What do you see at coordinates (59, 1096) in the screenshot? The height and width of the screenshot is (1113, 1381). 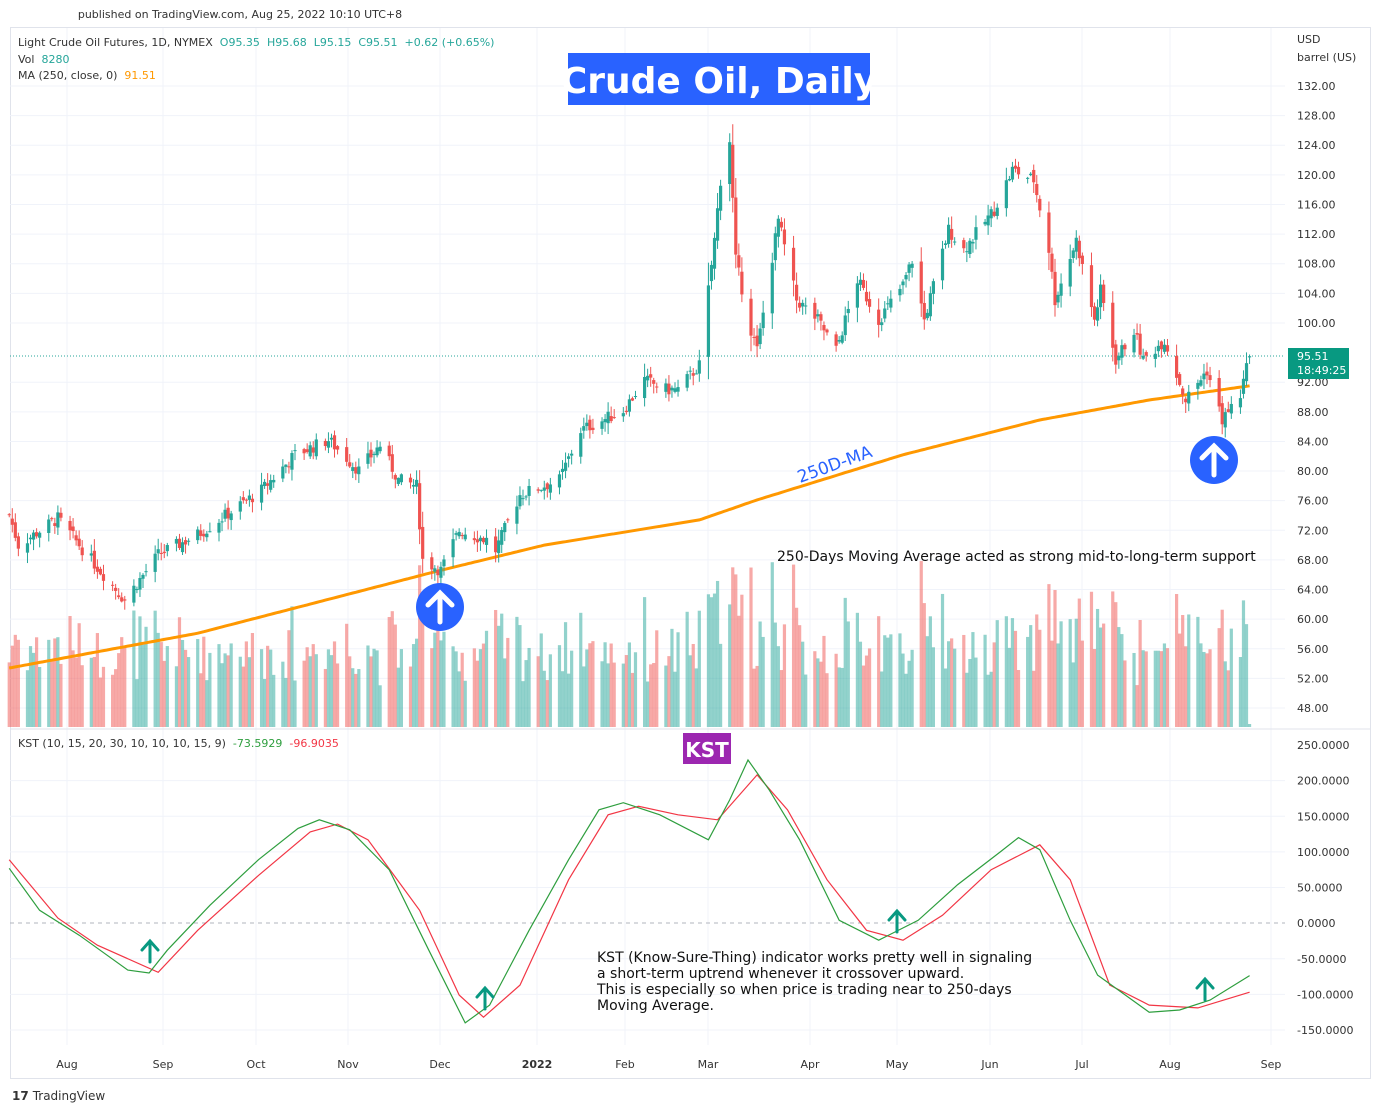 I see `tradingview-logo: 17 TradingView` at bounding box center [59, 1096].